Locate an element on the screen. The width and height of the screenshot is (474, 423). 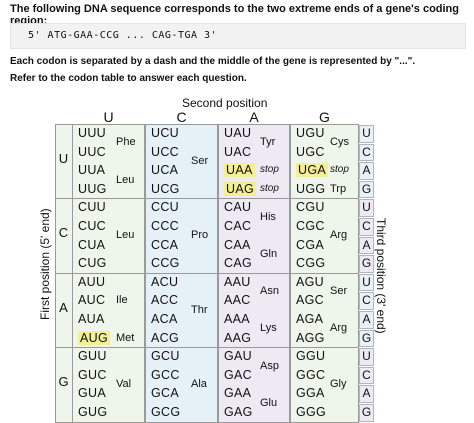
codon-text: CCC is located at coordinates (165, 226).